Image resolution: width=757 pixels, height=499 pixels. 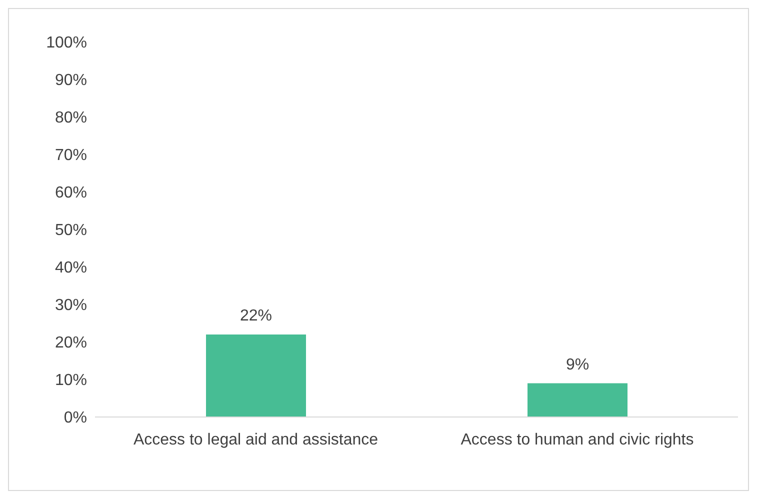 What do you see at coordinates (70, 268) in the screenshot?
I see `y-tick-label: 40%` at bounding box center [70, 268].